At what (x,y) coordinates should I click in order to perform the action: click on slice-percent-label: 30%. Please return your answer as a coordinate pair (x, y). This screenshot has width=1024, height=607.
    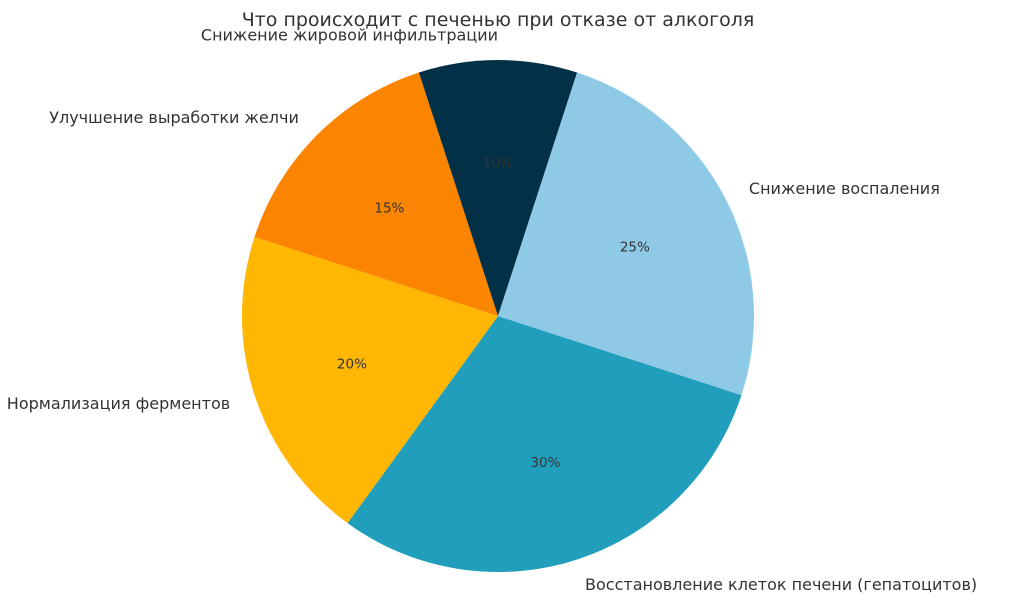
    Looking at the image, I should click on (545, 463).